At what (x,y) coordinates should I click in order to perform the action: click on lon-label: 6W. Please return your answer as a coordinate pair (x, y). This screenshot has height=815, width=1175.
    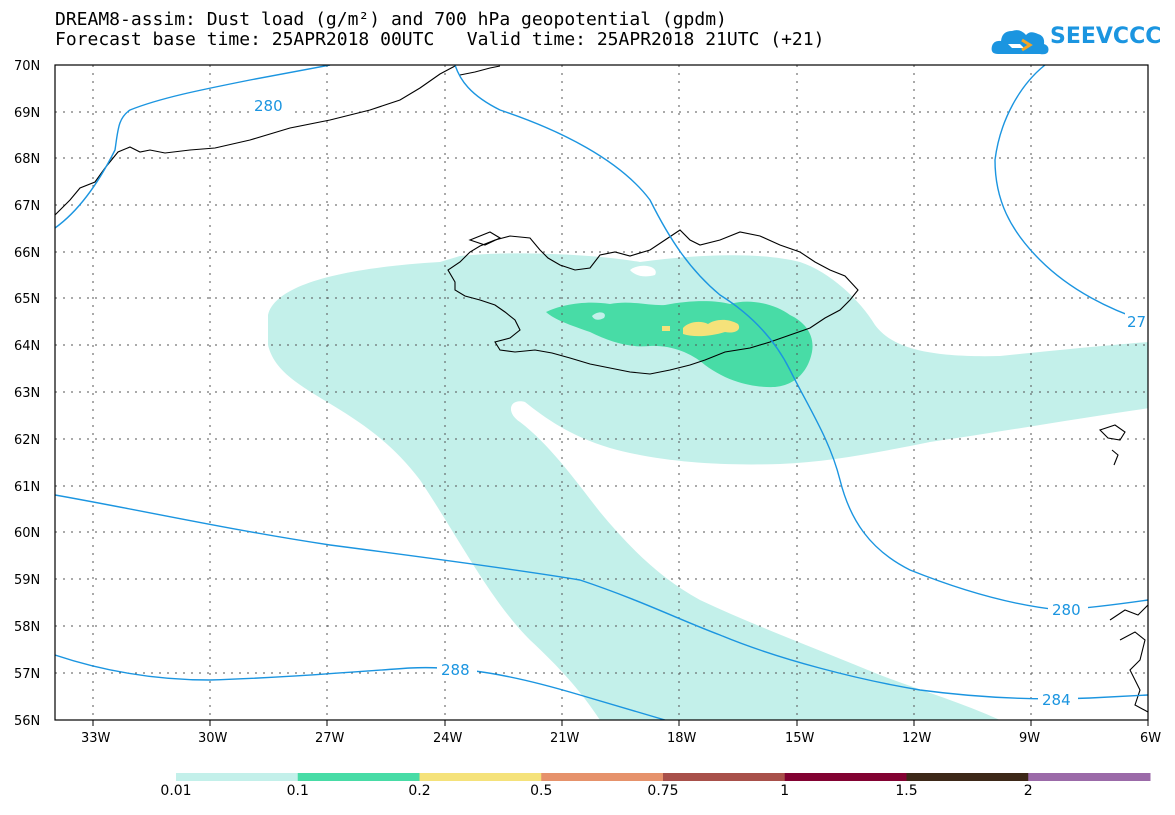
    Looking at the image, I should click on (1150, 738).